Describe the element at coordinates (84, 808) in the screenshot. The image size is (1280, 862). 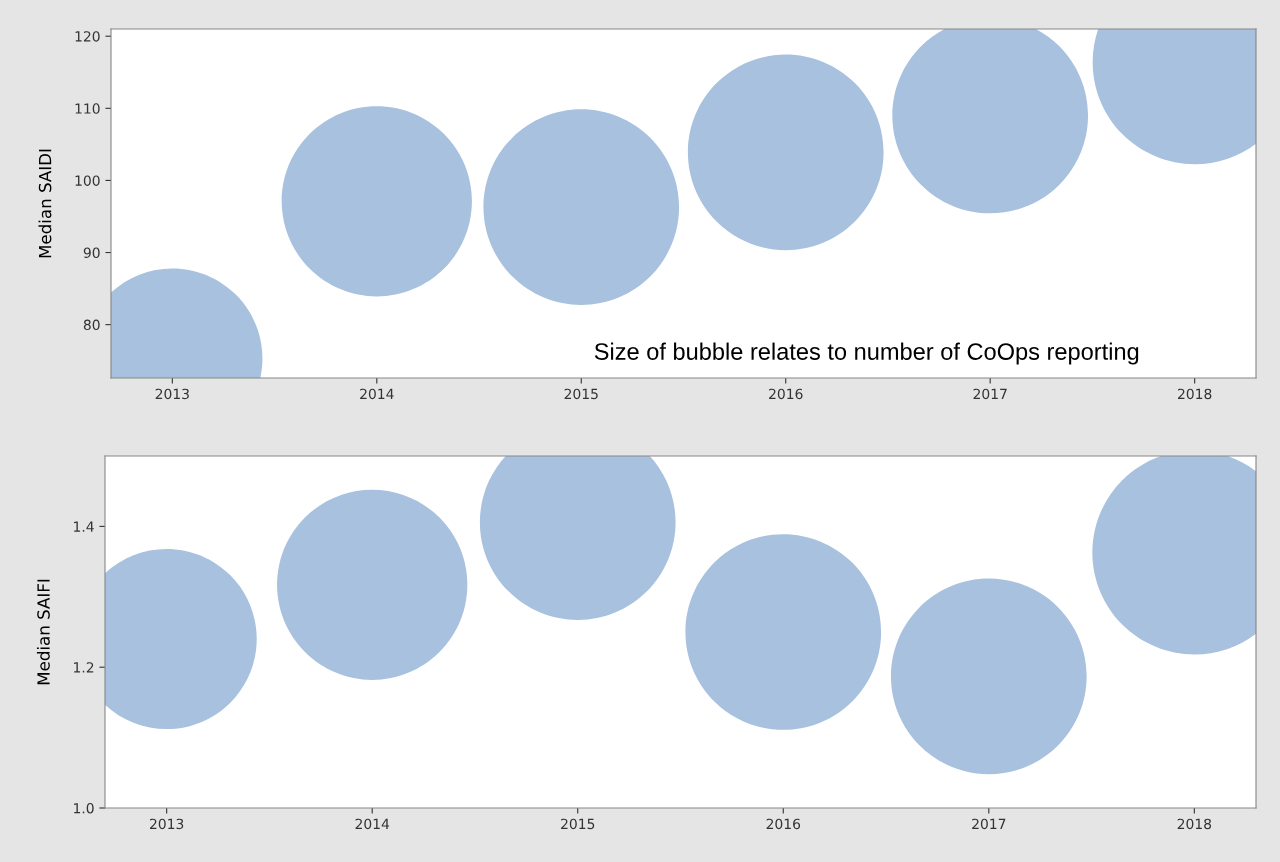
I see `y-tick-label: 1.0` at that location.